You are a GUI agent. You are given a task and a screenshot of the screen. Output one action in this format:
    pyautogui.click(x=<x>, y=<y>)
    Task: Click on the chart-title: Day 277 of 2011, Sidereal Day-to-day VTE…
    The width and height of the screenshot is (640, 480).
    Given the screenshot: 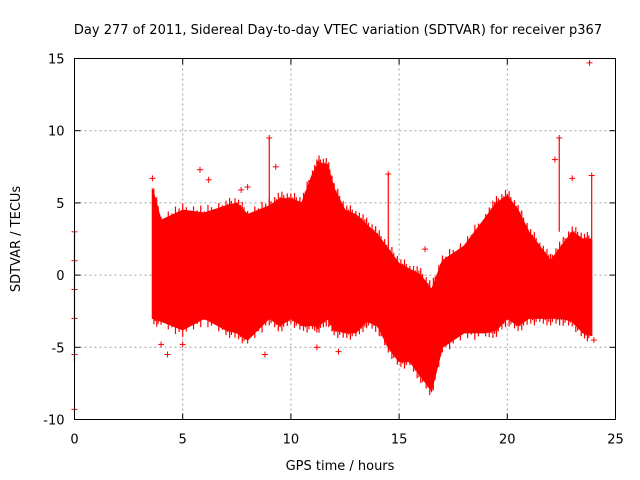 What is the action you would take?
    pyautogui.click(x=338, y=30)
    